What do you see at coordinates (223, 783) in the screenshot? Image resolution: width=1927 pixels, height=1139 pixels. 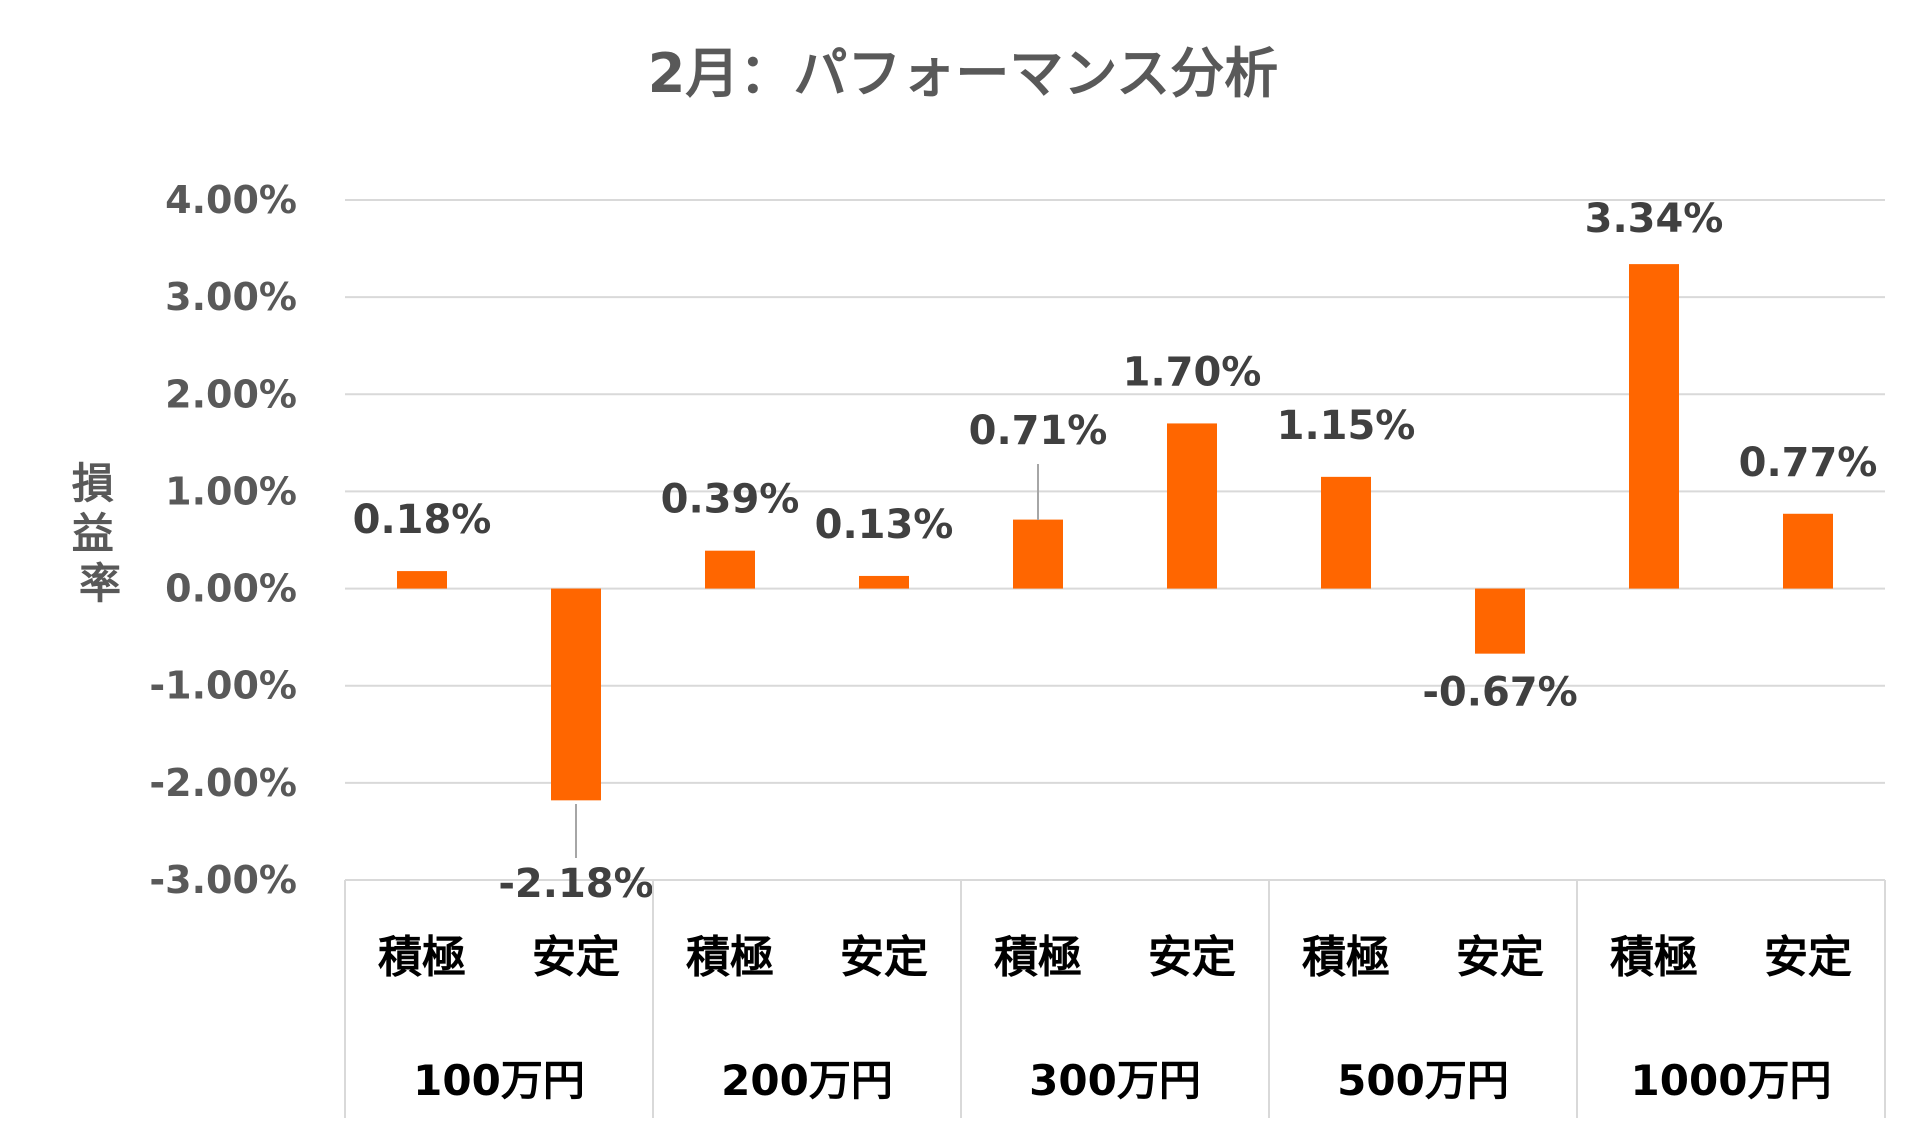 I see `y-tick-label: -2.00%` at bounding box center [223, 783].